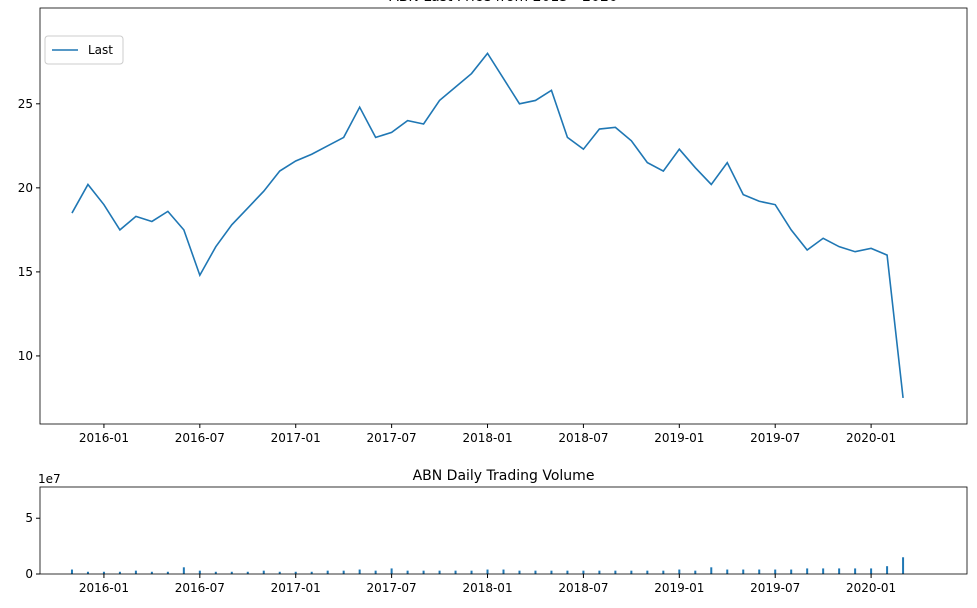 This screenshot has width=977, height=608. Describe the element at coordinates (503, 2) in the screenshot. I see `chart-title: ABN Last Price from 2015 - 2020` at that location.